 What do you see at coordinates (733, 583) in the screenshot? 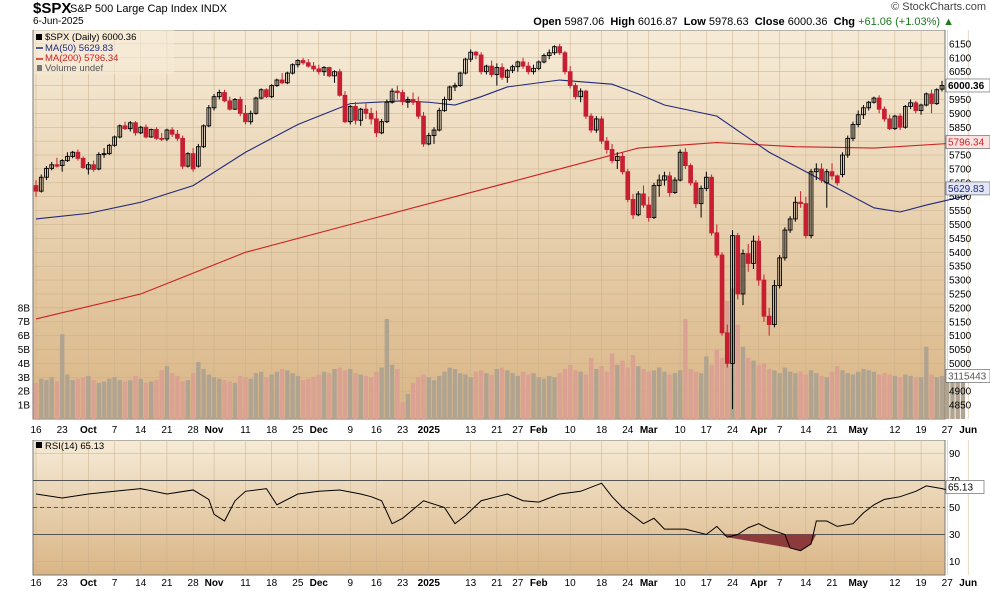
I see `rsi-date-tick-label: 24` at bounding box center [733, 583].